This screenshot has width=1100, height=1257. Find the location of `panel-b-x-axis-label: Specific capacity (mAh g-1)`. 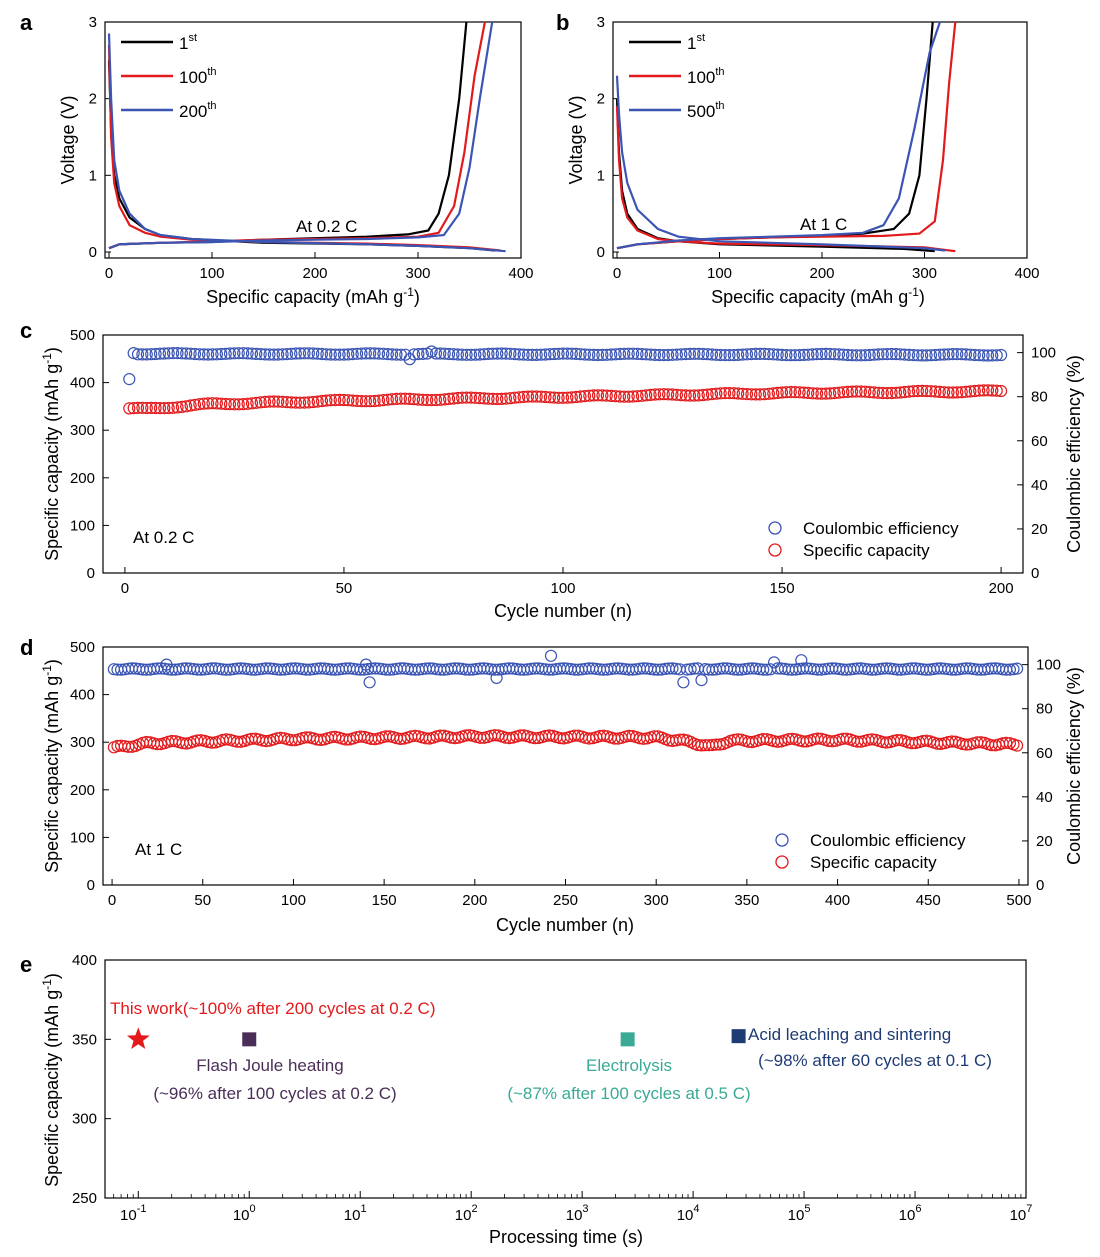

panel-b-x-axis-label: Specific capacity (mAh g-1) is located at coordinates (818, 296).